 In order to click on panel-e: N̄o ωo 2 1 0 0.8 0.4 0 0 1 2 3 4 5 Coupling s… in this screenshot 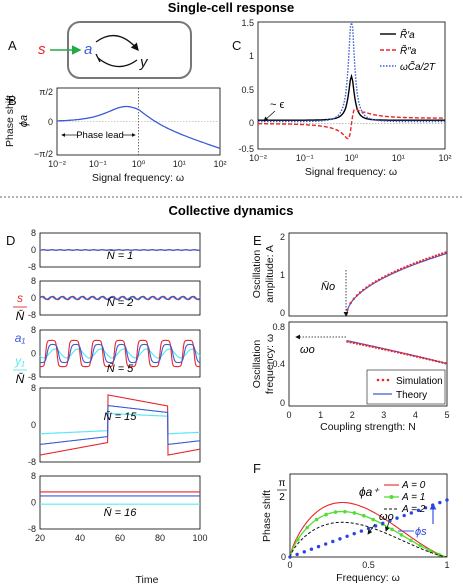, I will do `click(350, 332)`.